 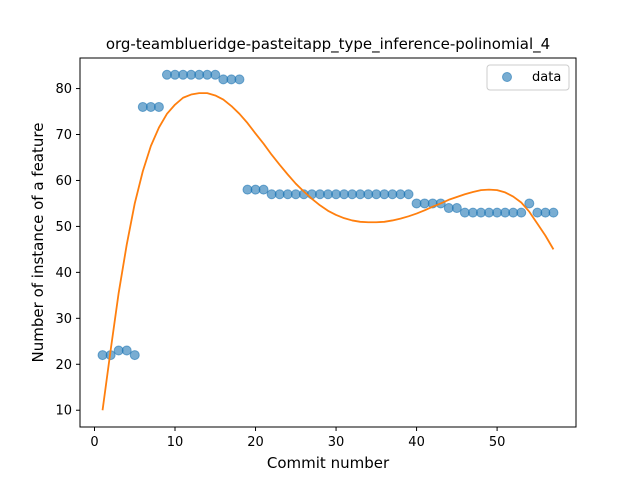 I want to click on y-tick-label: 80, so click(x=63, y=89).